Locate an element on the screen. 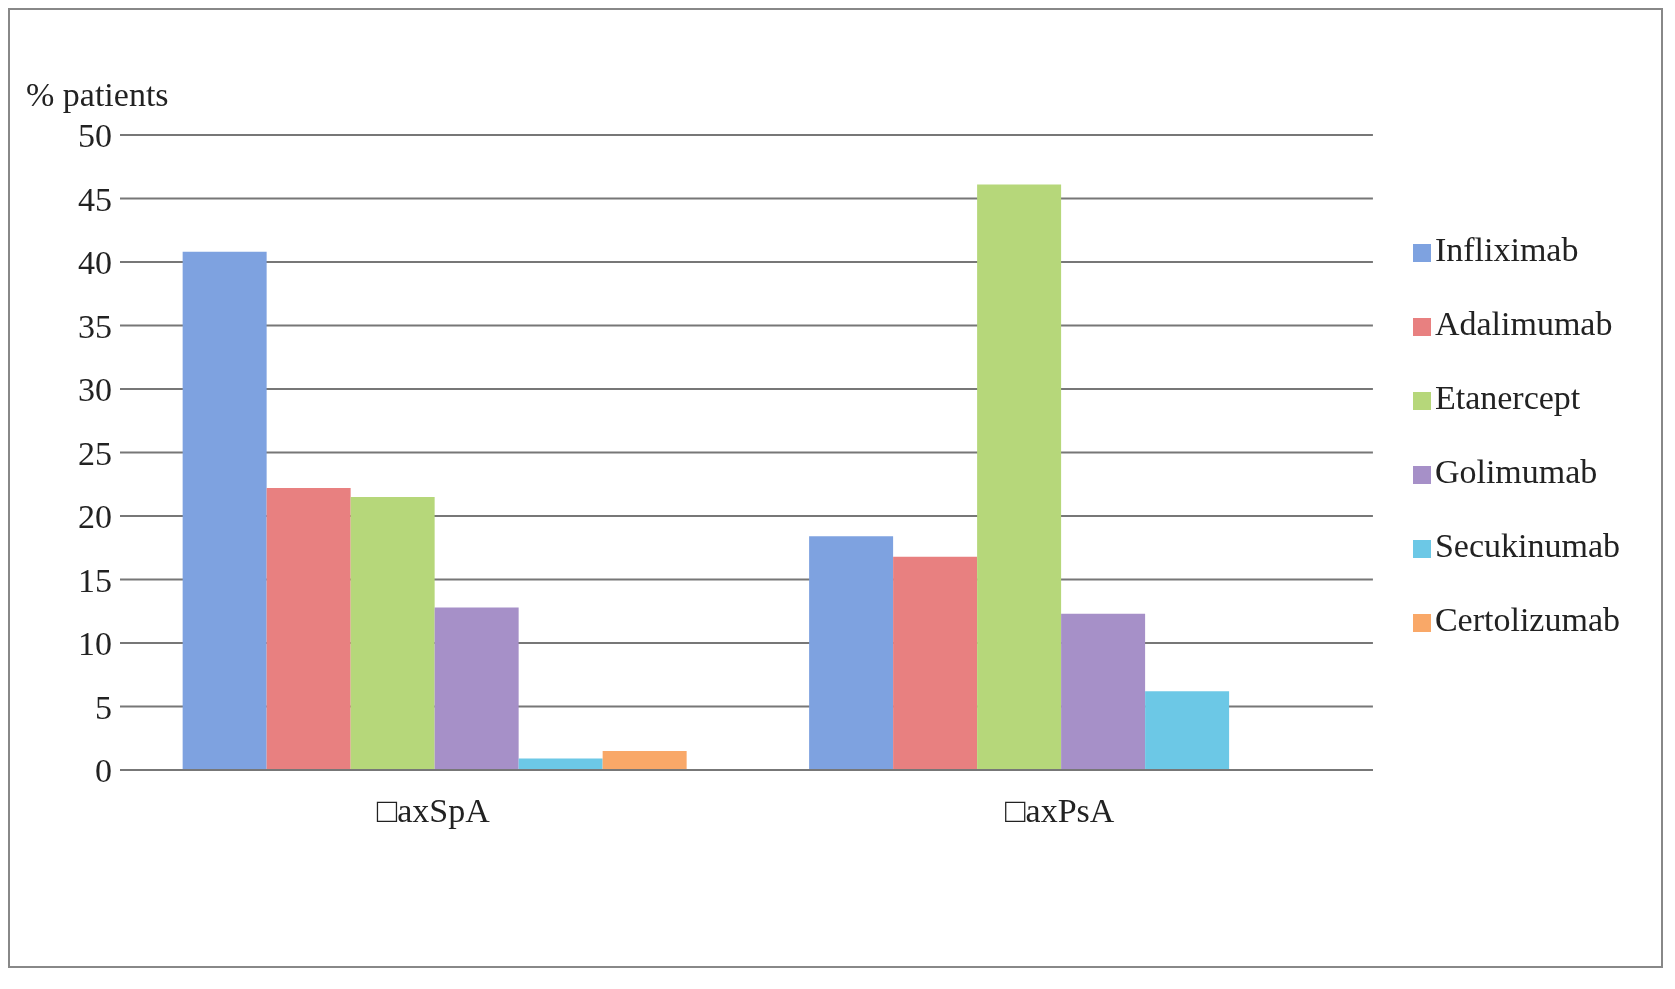 The width and height of the screenshot is (1675, 989). legend-label: Infliximab is located at coordinates (1506, 249).